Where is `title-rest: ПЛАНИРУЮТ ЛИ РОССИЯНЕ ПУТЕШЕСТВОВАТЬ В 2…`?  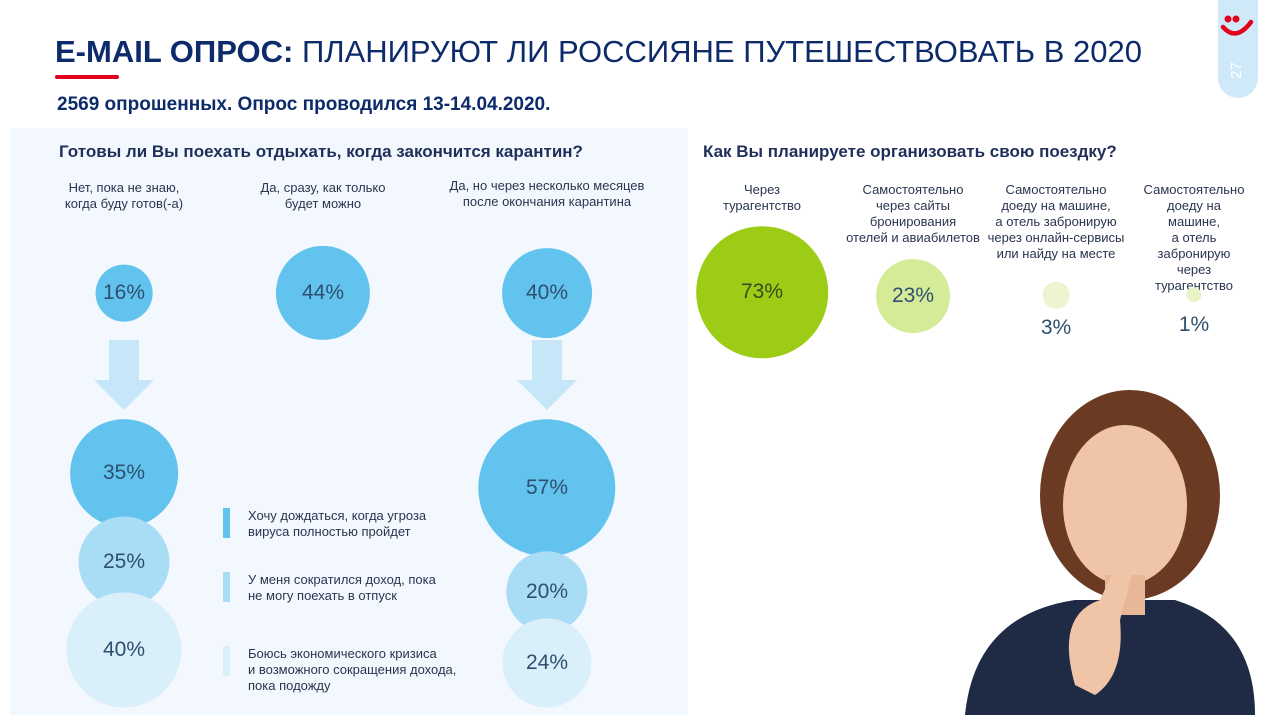 title-rest: ПЛАНИРУЮТ ЛИ РОССИЯНЕ ПУТЕШЕСТВОВАТЬ В 2… is located at coordinates (721, 51).